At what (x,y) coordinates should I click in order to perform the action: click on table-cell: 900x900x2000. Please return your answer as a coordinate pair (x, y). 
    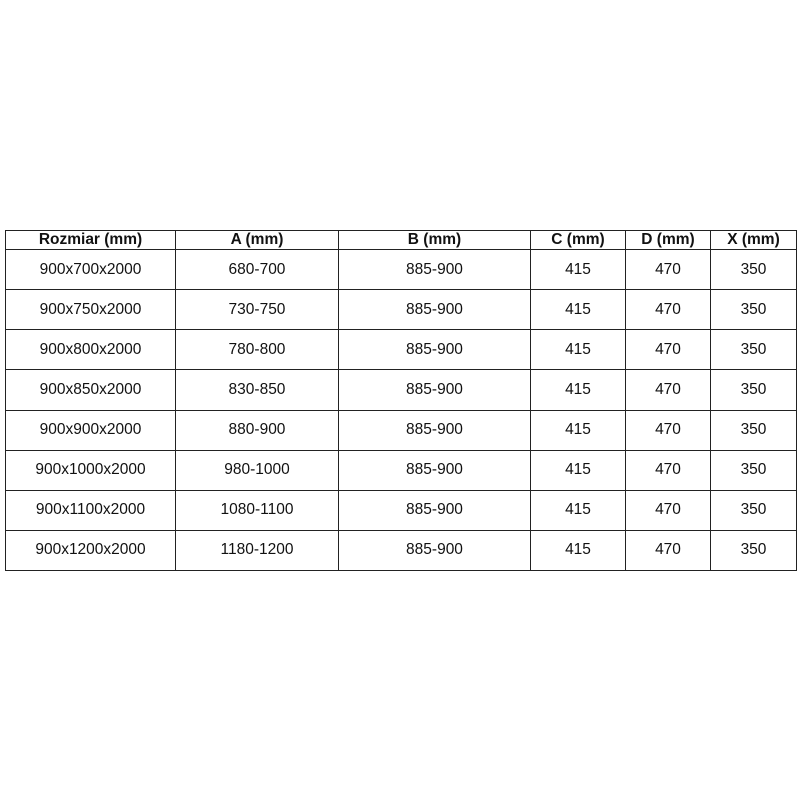
    Looking at the image, I should click on (90, 430).